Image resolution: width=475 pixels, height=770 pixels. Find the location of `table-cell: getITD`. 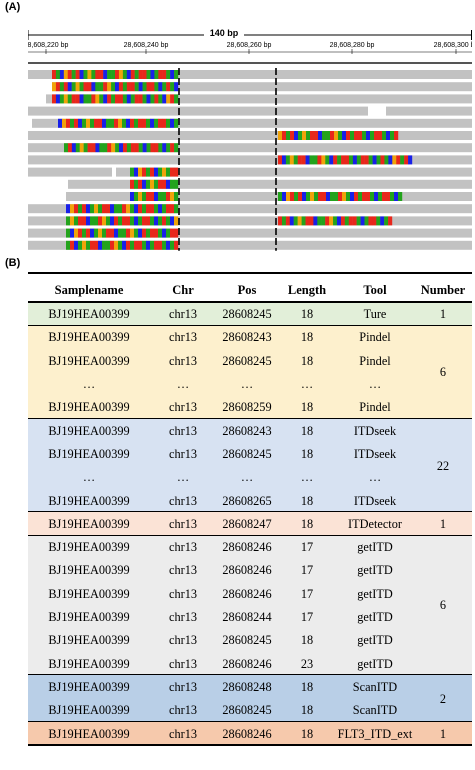

table-cell: getITD is located at coordinates (375, 570).